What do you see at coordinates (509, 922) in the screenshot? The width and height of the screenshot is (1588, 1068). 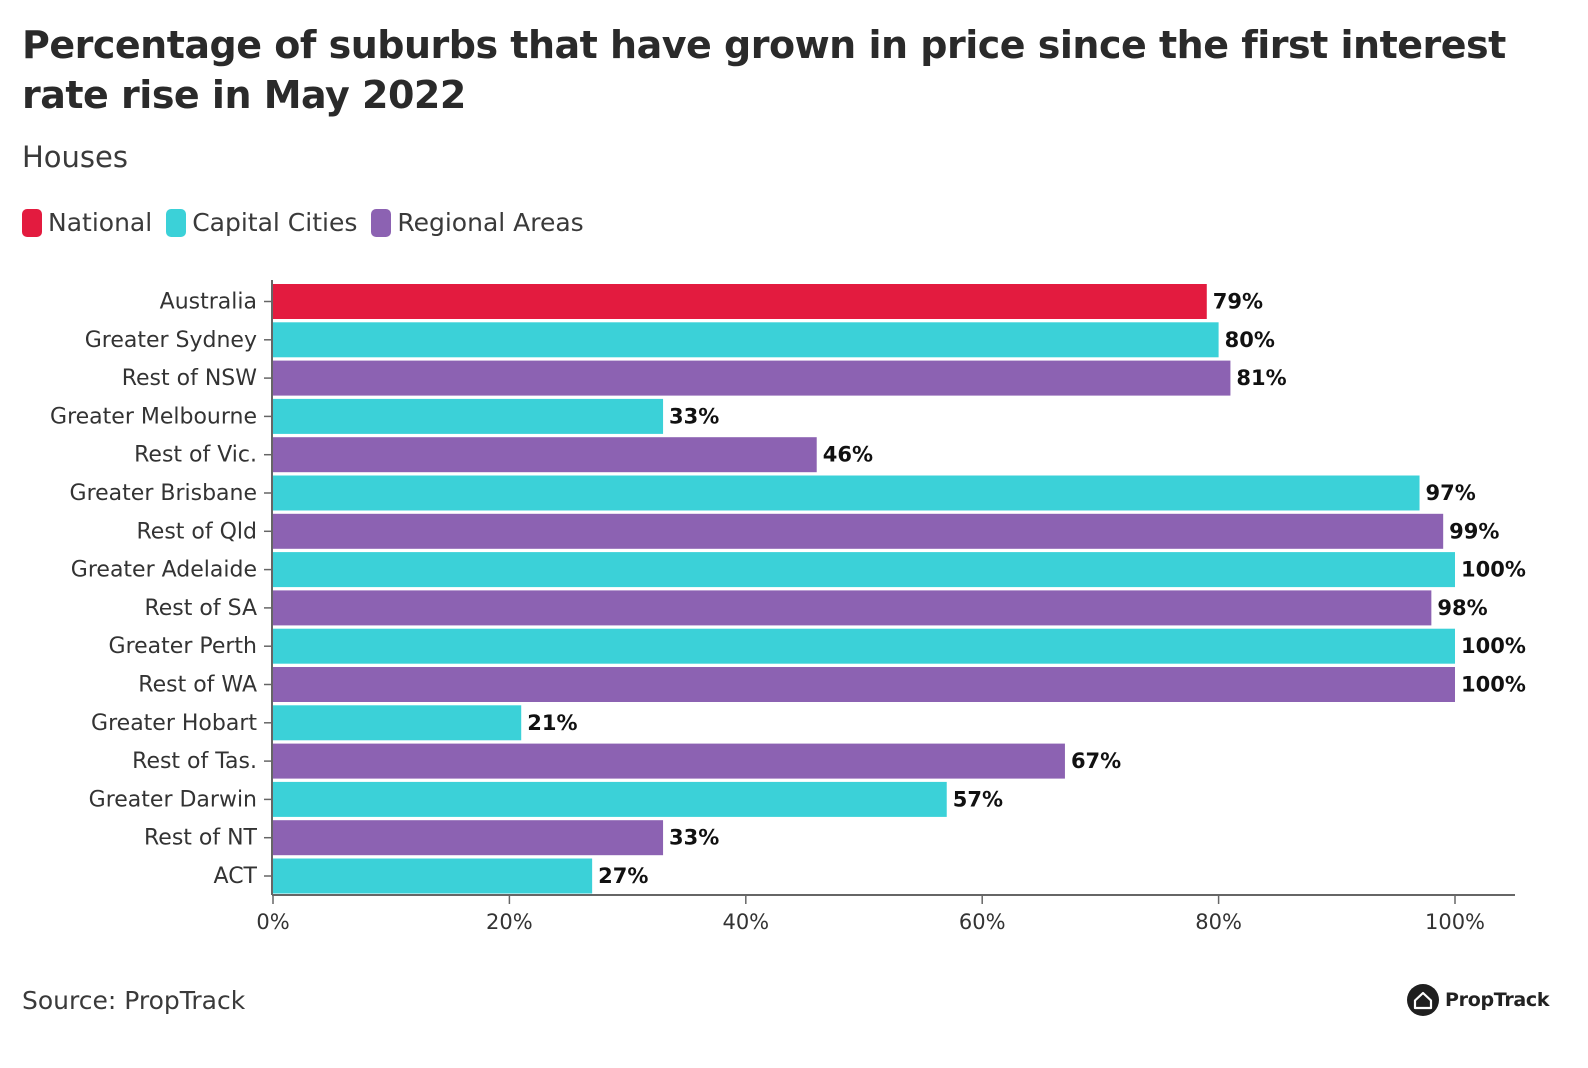 I see `x-tick-label-20: 20%` at bounding box center [509, 922].